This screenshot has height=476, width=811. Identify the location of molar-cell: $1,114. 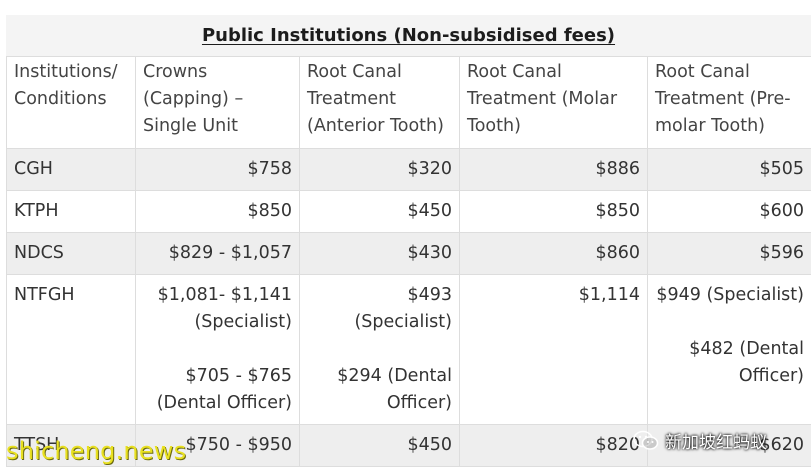
(553, 349).